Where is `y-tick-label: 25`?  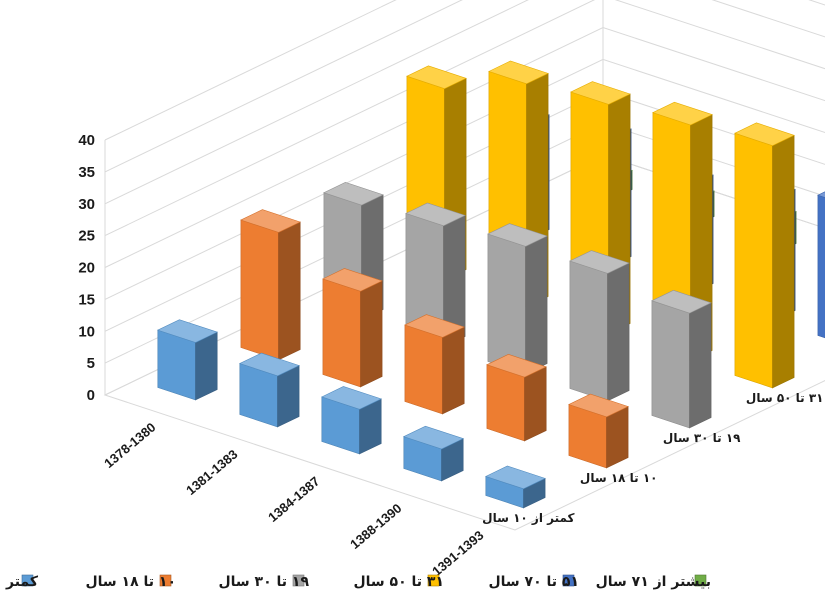
y-tick-label: 25 is located at coordinates (86, 236).